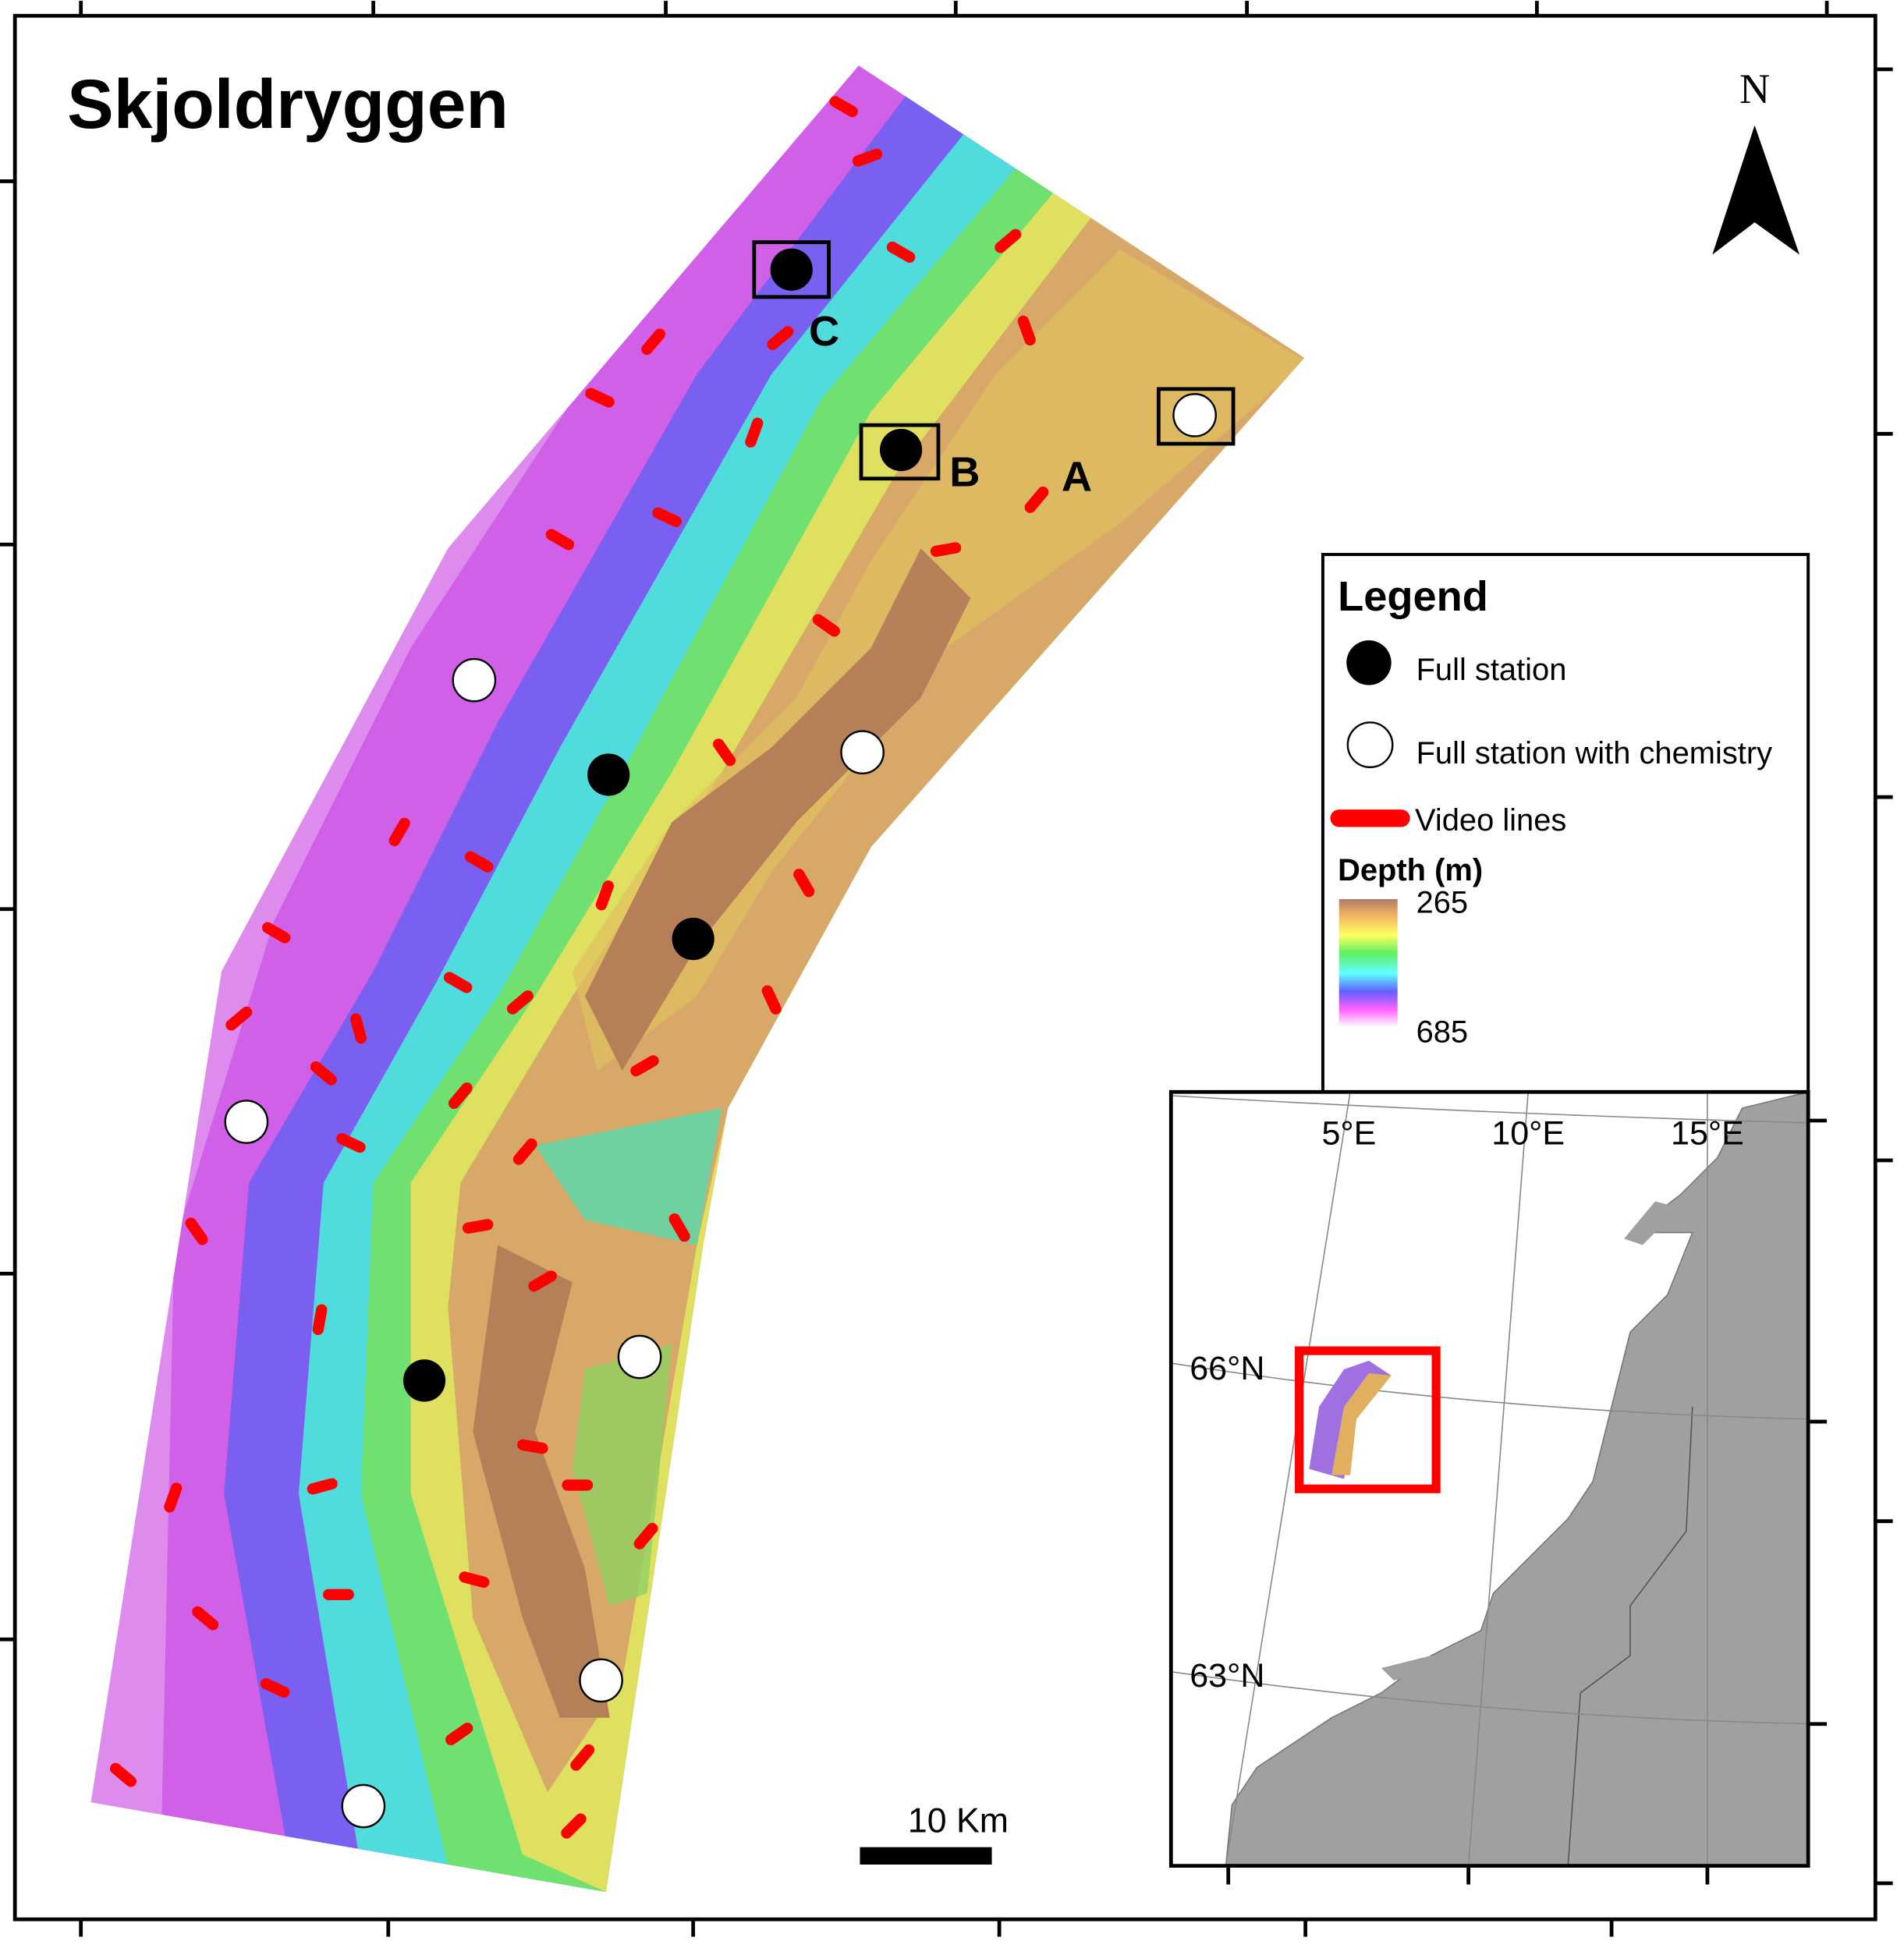 This screenshot has width=1904, height=1955. I want to click on full-station-chemistry-symbol, so click(1370, 745).